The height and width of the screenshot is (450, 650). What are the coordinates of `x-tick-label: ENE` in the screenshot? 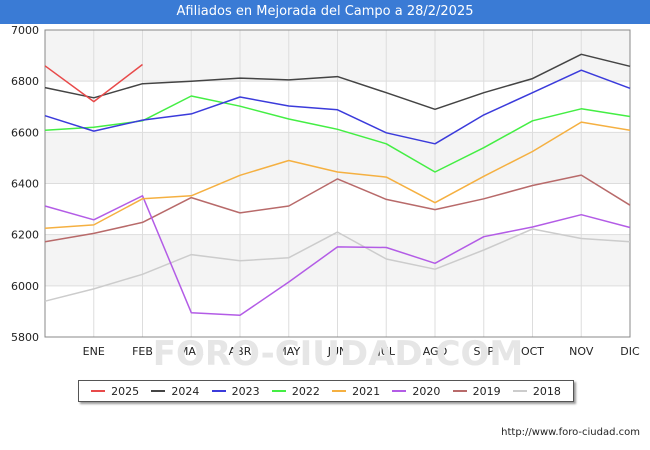 It's located at (94, 351).